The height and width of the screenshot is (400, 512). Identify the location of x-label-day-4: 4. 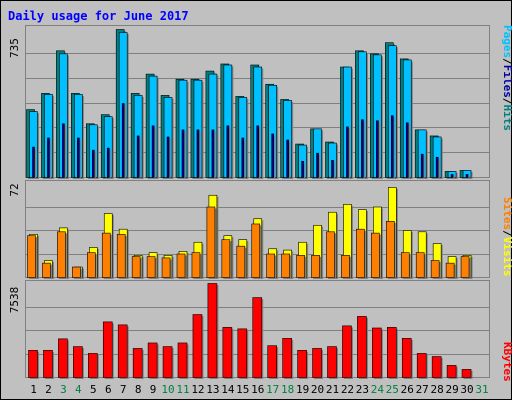
(78, 389).